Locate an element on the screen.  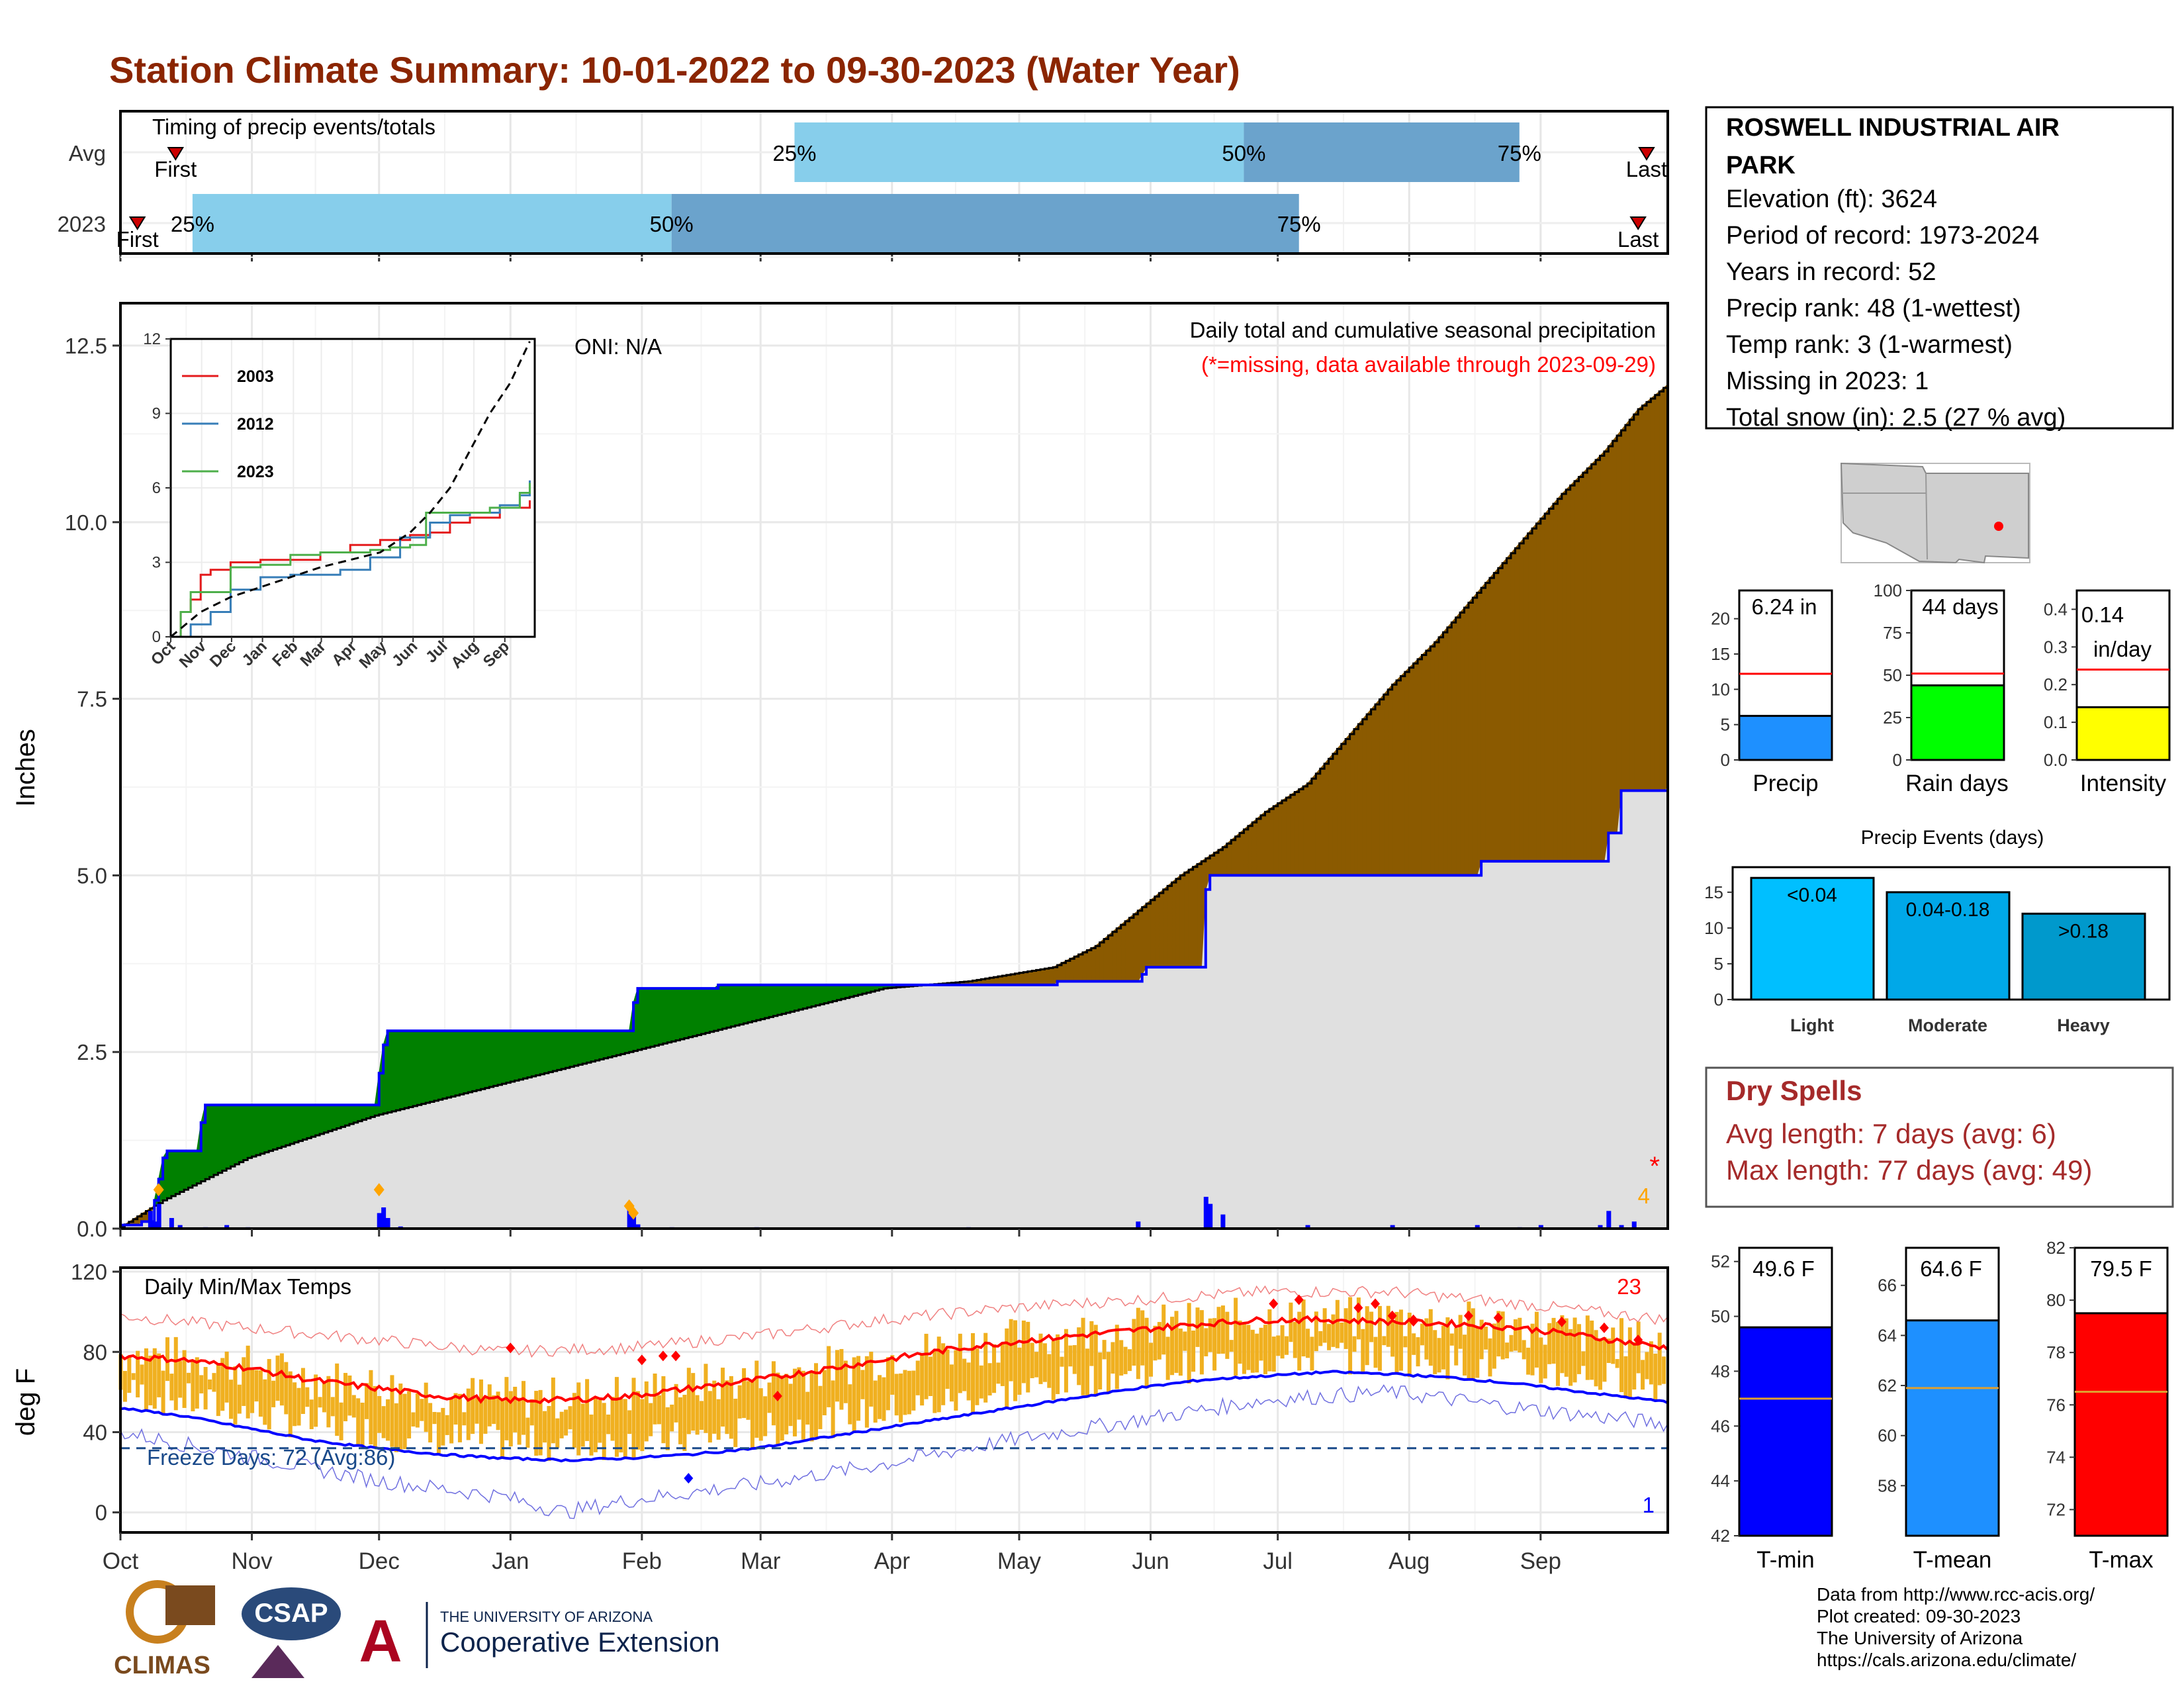
temp-summary-ytick-label: 44 is located at coordinates (1720, 1481).